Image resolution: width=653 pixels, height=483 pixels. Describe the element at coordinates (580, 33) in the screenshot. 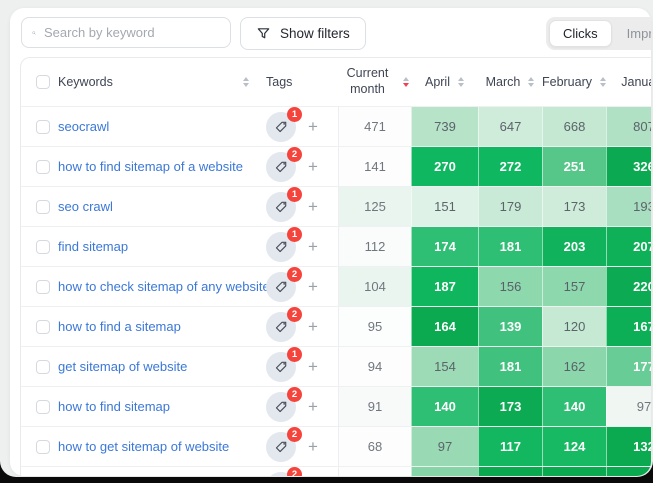

I see `toggle-clicks: Clicks` at that location.